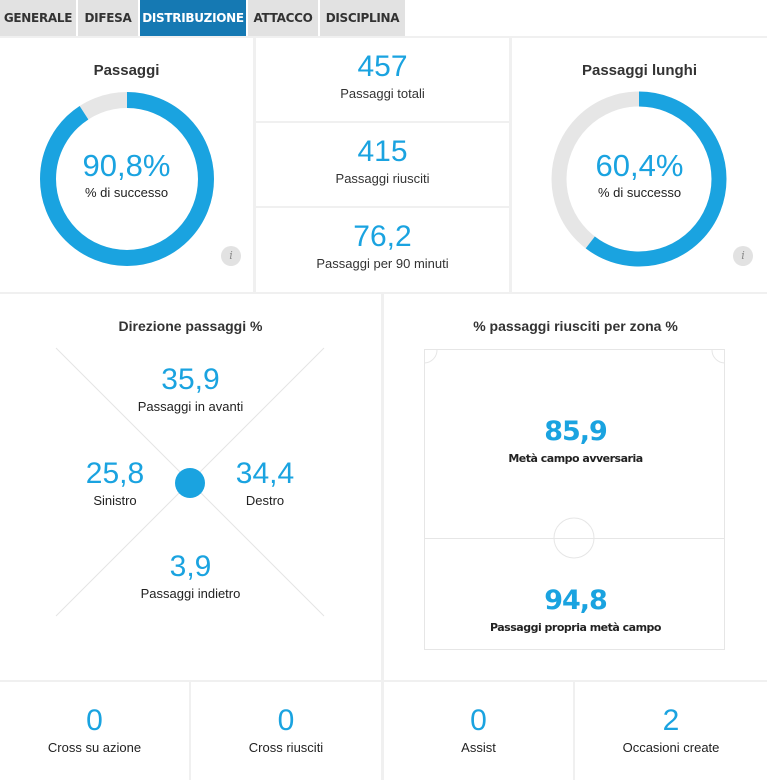 The image size is (767, 780). What do you see at coordinates (382, 236) in the screenshot?
I see `stat-value: 76,2` at bounding box center [382, 236].